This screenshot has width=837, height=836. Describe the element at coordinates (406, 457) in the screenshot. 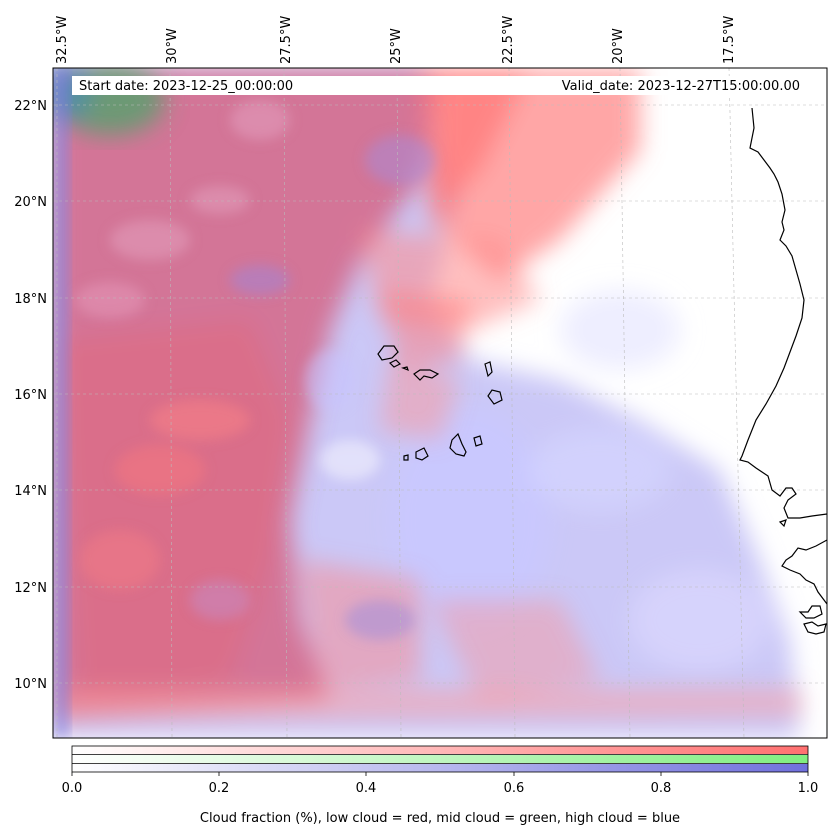

I see `island-brava` at that location.